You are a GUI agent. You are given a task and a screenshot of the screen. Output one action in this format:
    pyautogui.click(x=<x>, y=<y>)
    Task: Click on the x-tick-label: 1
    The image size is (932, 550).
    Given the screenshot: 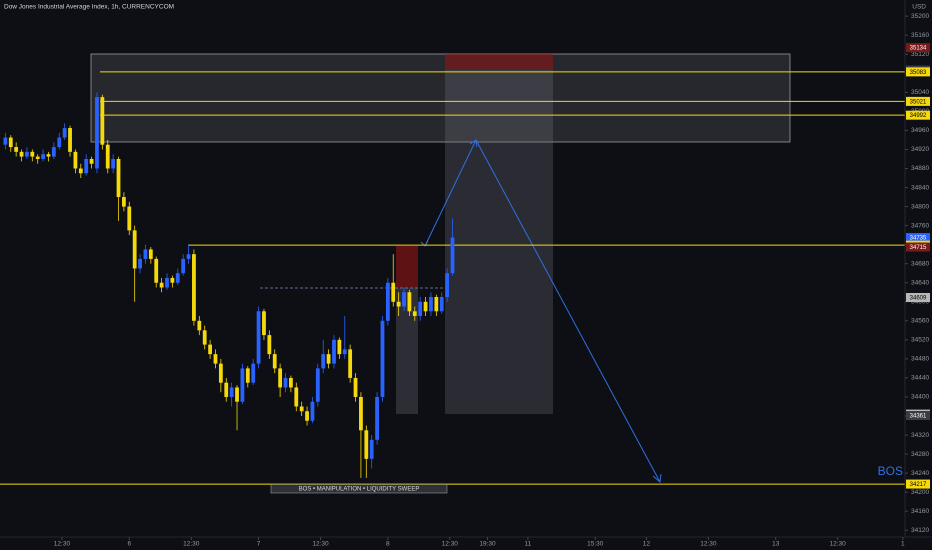 What is the action you would take?
    pyautogui.click(x=903, y=544)
    